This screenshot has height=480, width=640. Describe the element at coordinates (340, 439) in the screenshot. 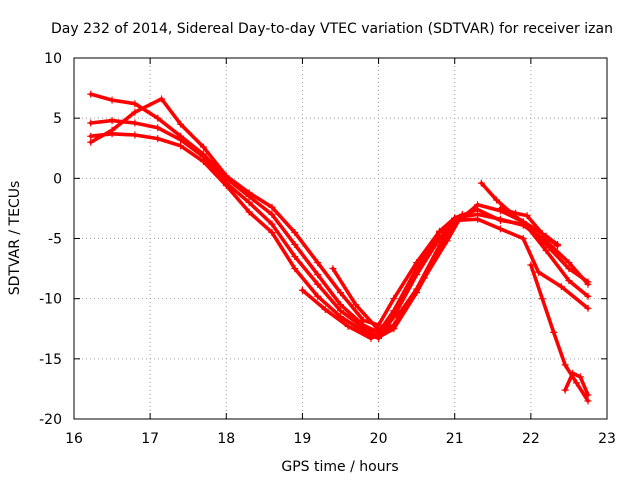

I see `x-tick-labels: 16 17 18 19 20 21 22 23` at that location.